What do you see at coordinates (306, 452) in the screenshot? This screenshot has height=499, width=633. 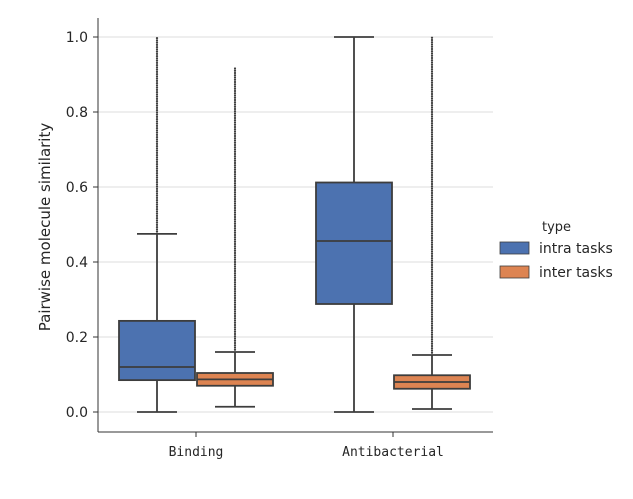 I see `x-tick-labels: Binding Antibacterial` at bounding box center [306, 452].